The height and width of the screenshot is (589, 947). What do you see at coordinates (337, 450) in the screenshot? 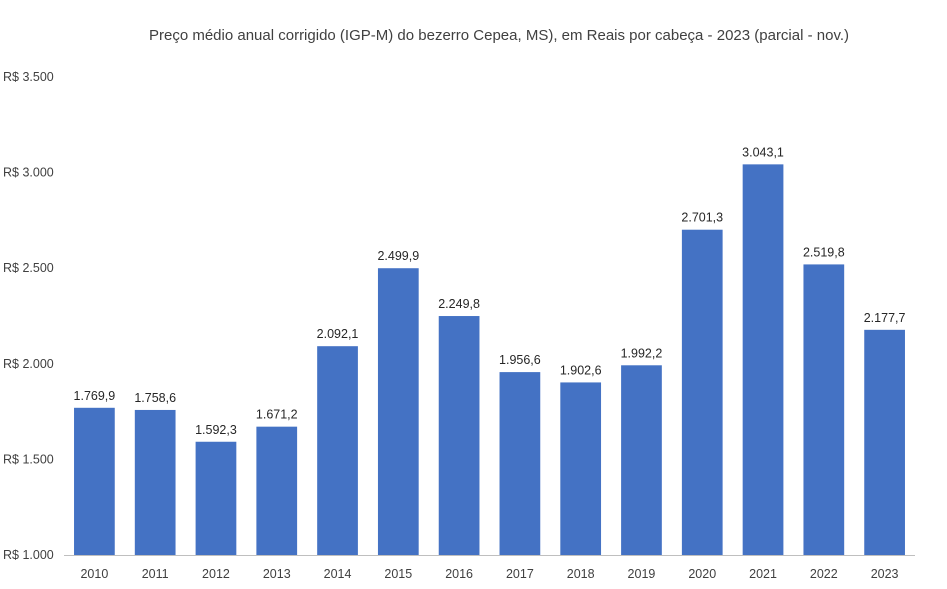
I see `bar-2014` at bounding box center [337, 450].